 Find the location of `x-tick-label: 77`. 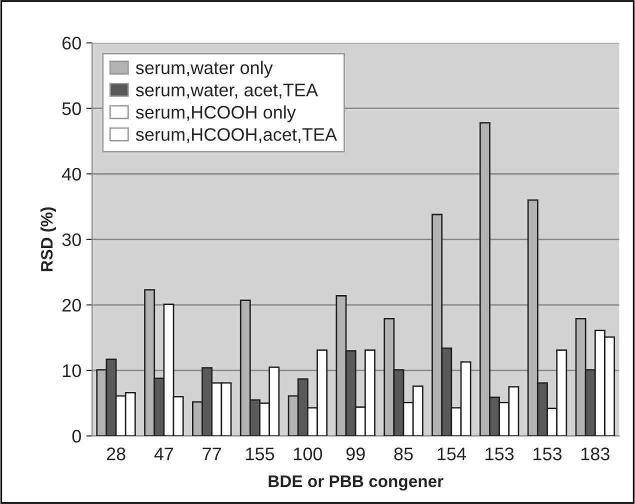

x-tick-label: 77 is located at coordinates (211, 454).